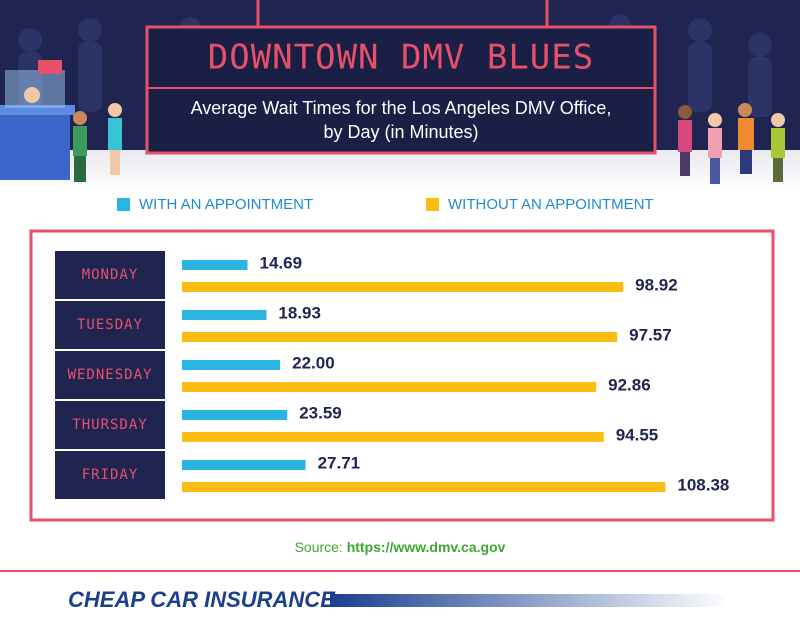  I want to click on source: Source: https://www.dmv.ca.gov, so click(400, 547).